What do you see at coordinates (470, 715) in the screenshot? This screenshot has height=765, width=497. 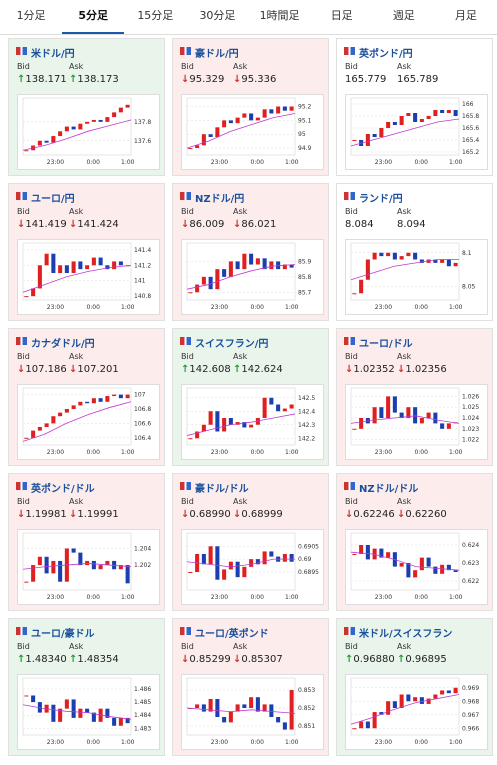 I see `y-tick-label: 0.967` at bounding box center [470, 715].